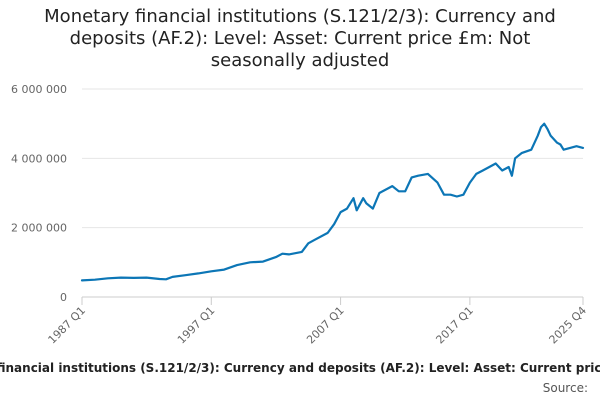 The image size is (600, 400). I want to click on x-tick-label: 1997 Q1, so click(196, 325).